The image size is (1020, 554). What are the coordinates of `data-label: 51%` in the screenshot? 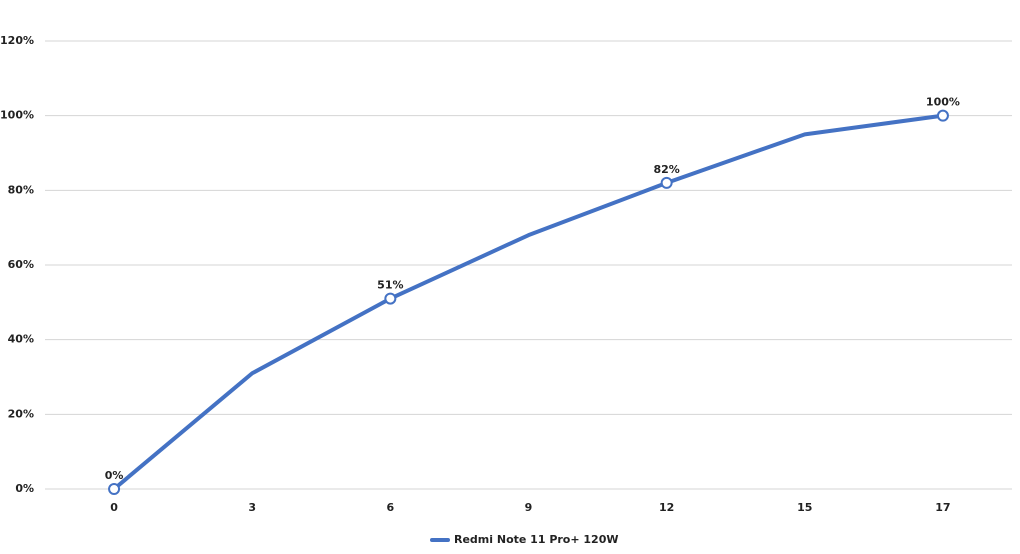 It's located at (390, 285).